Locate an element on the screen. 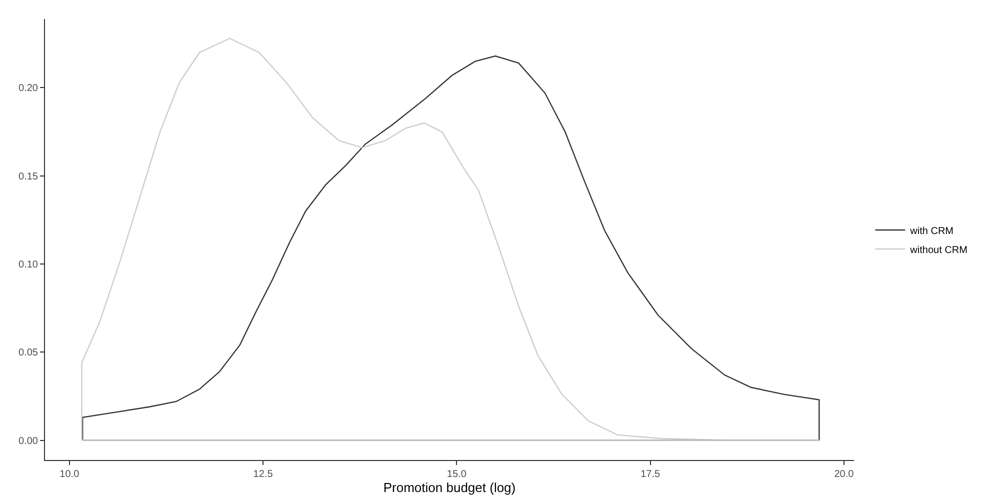 The width and height of the screenshot is (986, 503). y-tick-label: 0.05 is located at coordinates (28, 353).